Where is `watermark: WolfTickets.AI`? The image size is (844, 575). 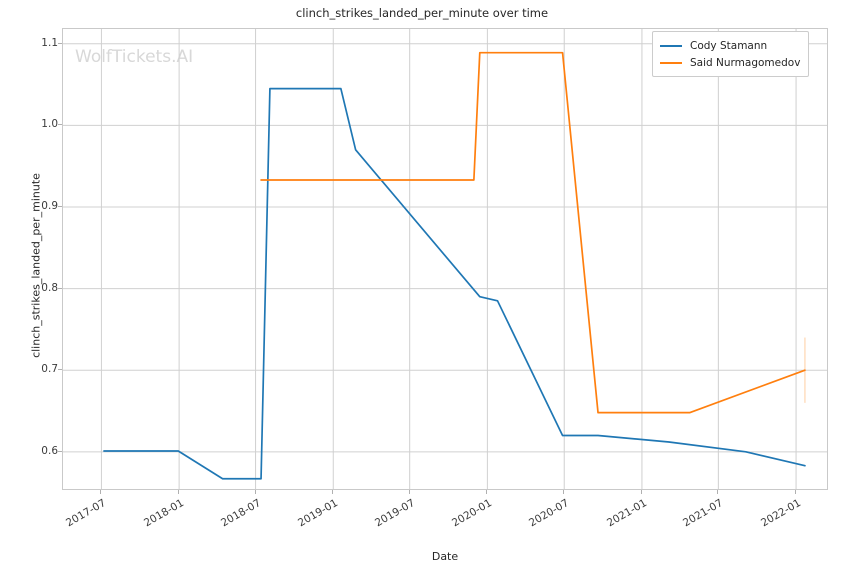 watermark: WolfTickets.AI is located at coordinates (134, 57).